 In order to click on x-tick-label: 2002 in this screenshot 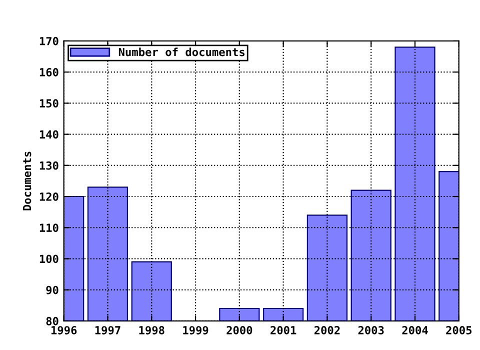, I will do `click(327, 330)`.